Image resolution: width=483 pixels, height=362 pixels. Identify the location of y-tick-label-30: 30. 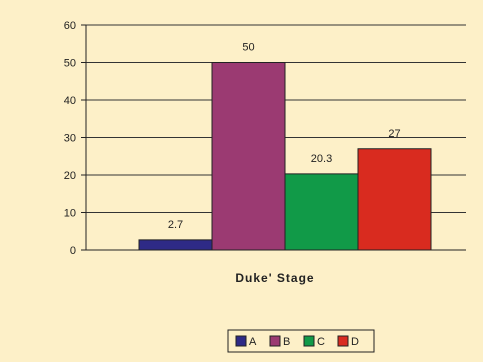
(70, 139).